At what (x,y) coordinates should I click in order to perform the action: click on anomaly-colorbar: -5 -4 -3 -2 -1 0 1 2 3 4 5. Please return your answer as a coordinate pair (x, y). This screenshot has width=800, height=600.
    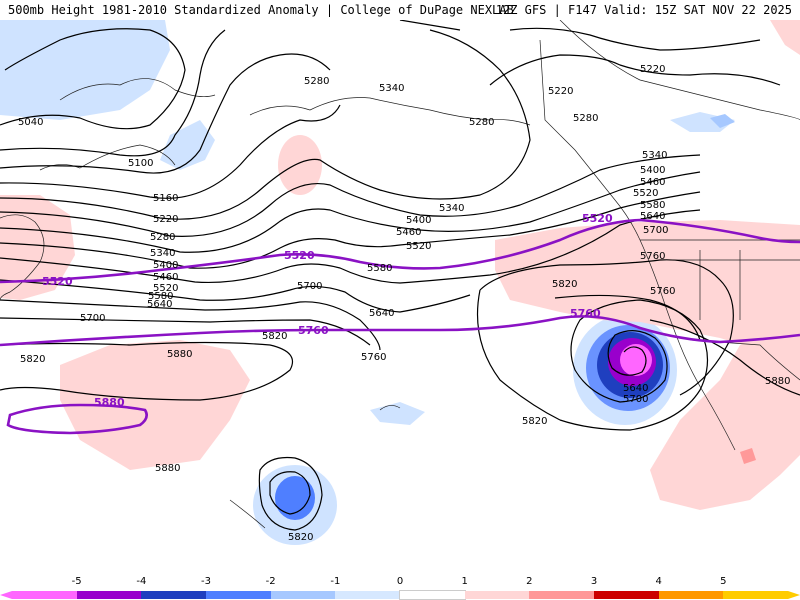
    Looking at the image, I should click on (400, 587).